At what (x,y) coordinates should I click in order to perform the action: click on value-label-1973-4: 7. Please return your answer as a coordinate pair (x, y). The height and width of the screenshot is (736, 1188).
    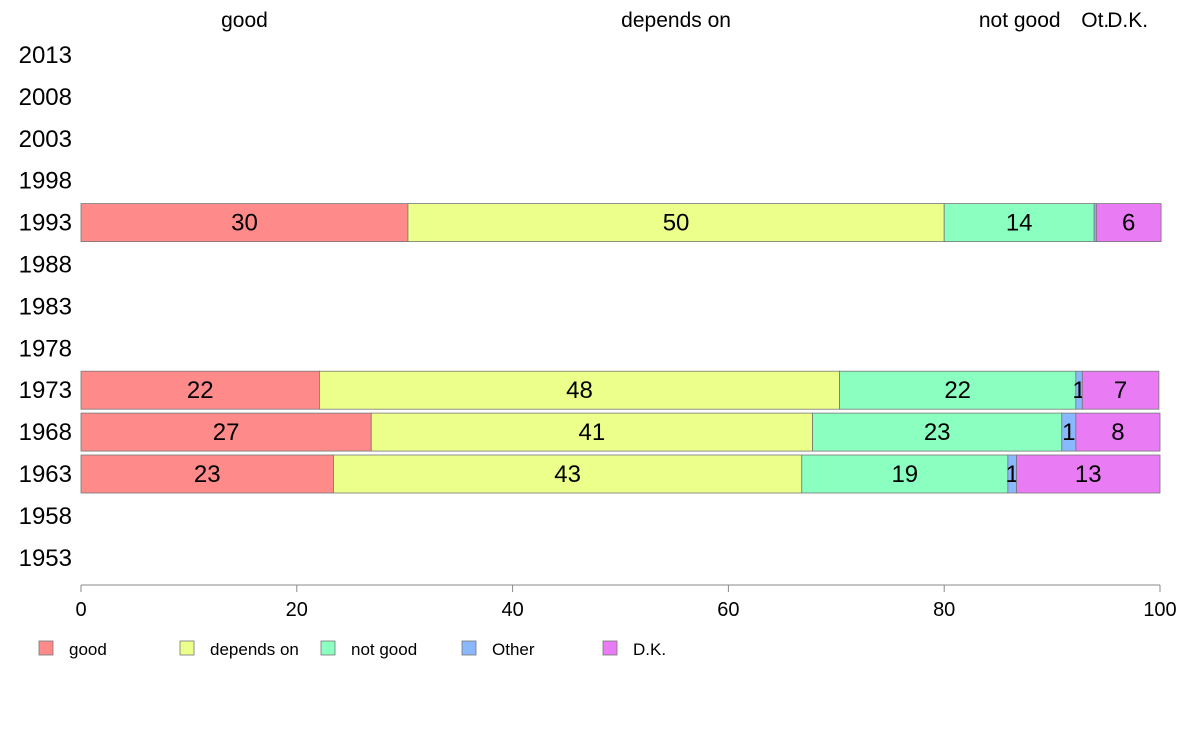
    Looking at the image, I should click on (1120, 390).